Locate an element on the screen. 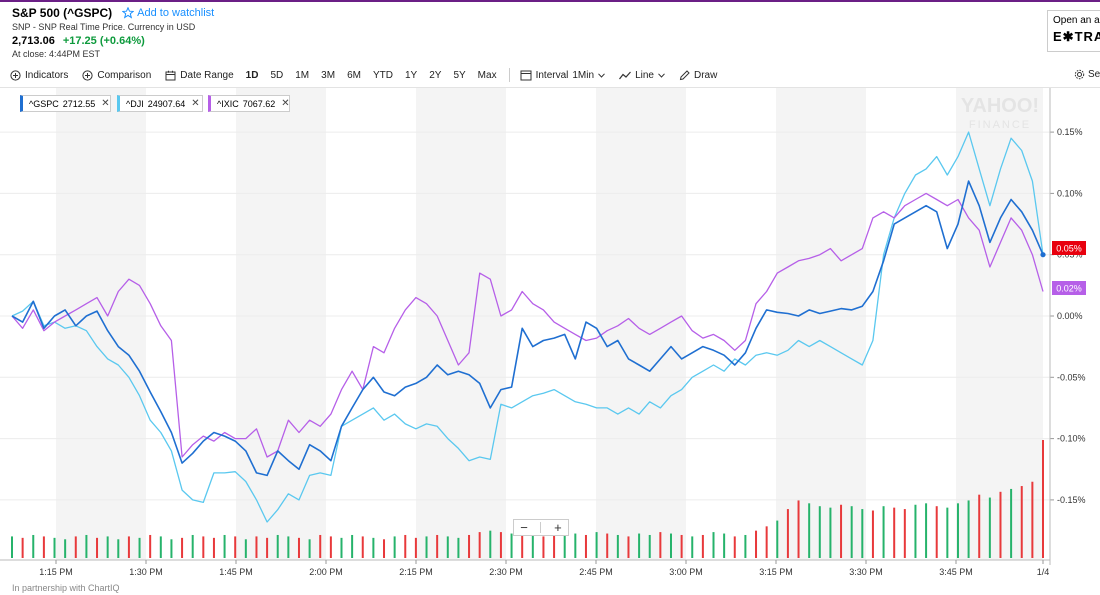 The image size is (1100, 595). range-button-2y: 2Y is located at coordinates (435, 75).